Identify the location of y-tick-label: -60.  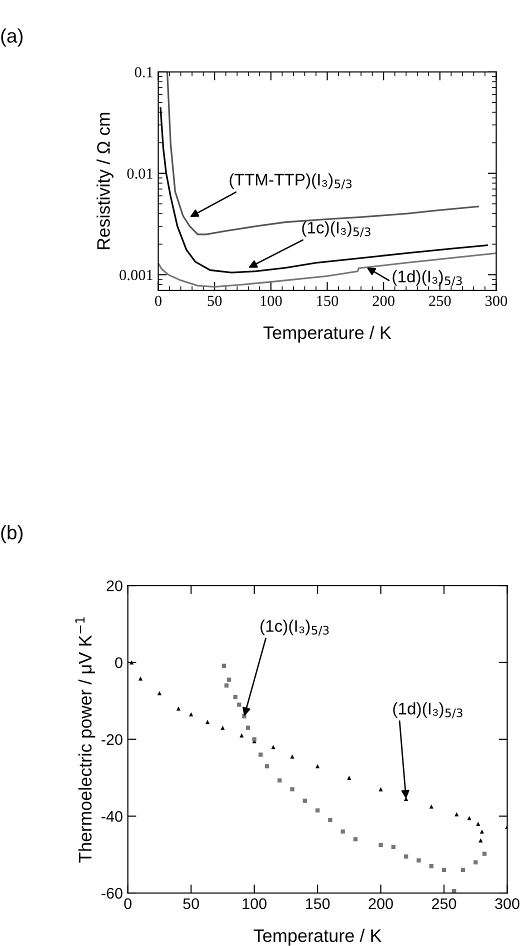
(112, 893).